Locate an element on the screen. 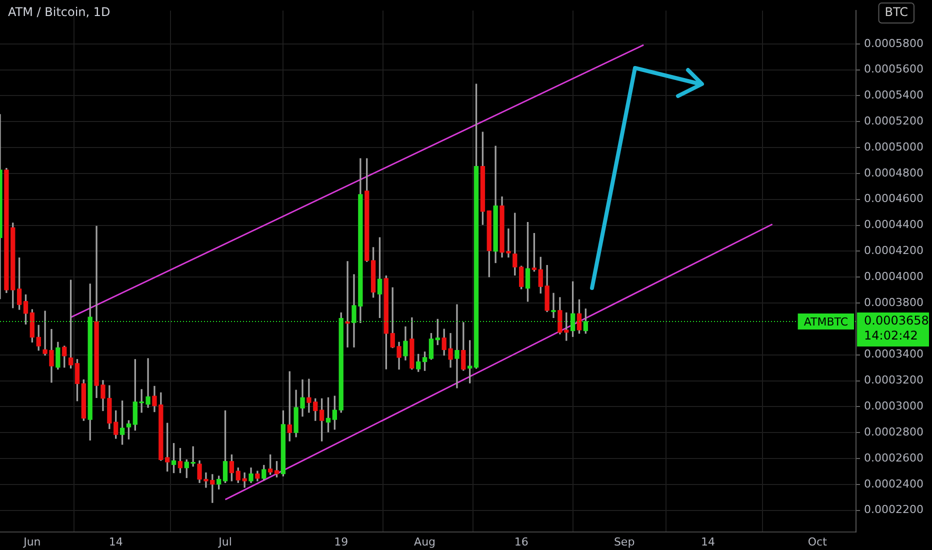 This screenshot has height=550, width=932. x-tick-label: Jul is located at coordinates (225, 541).